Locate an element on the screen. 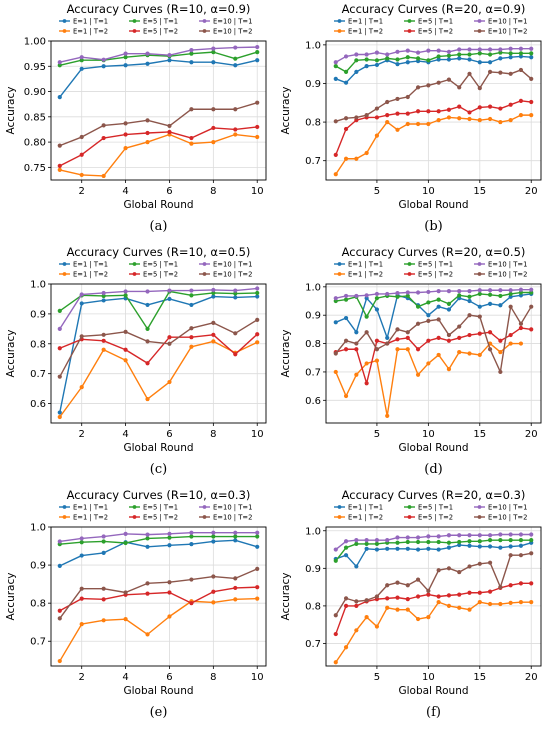  y-tick-label: 1.0 is located at coordinates (38, 285).